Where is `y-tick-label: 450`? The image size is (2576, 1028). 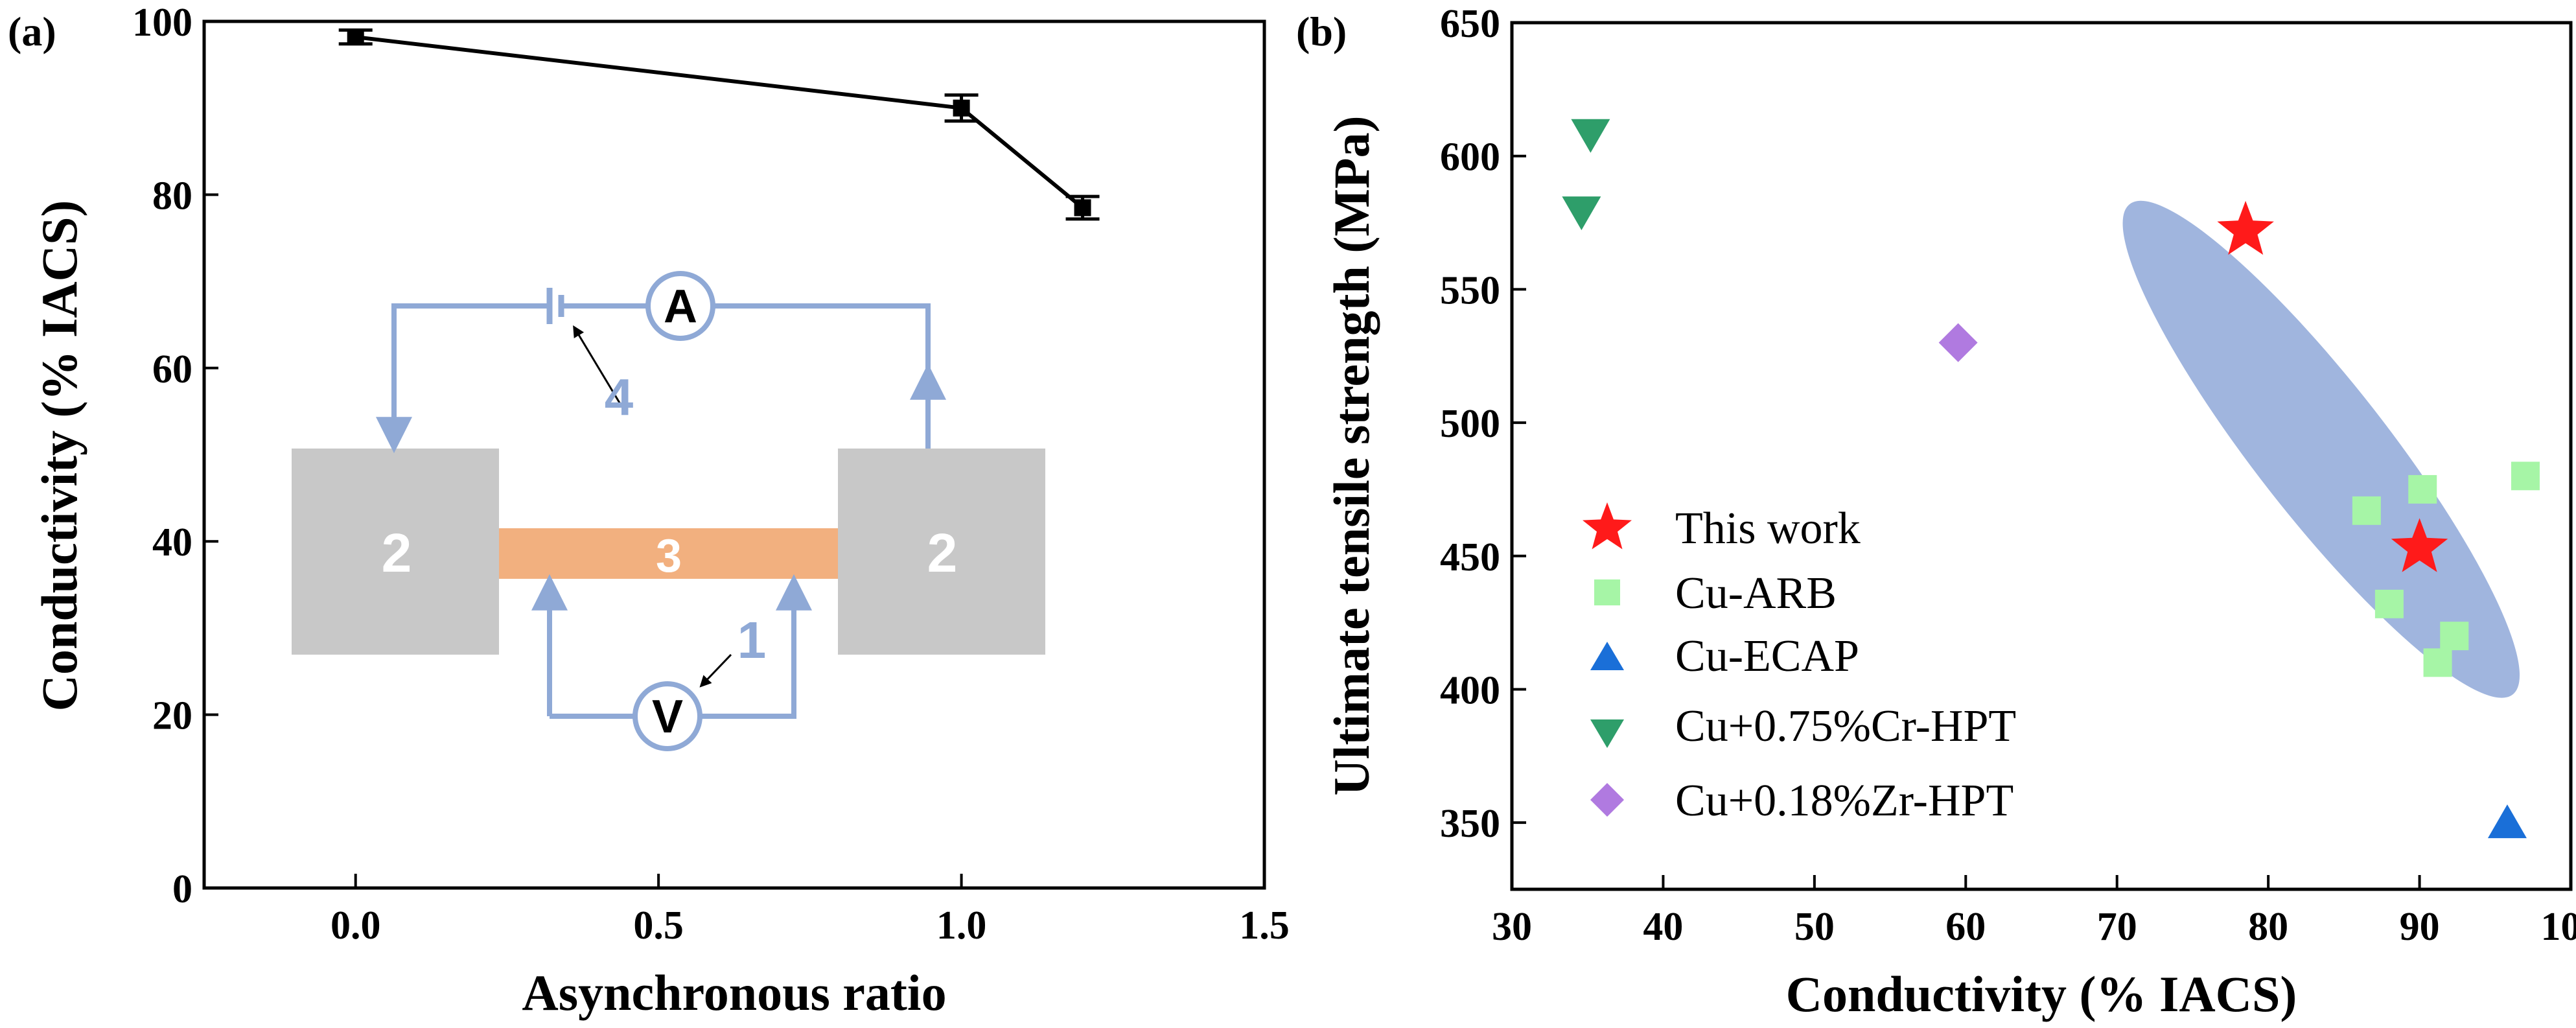
y-tick-label: 450 is located at coordinates (1470, 557).